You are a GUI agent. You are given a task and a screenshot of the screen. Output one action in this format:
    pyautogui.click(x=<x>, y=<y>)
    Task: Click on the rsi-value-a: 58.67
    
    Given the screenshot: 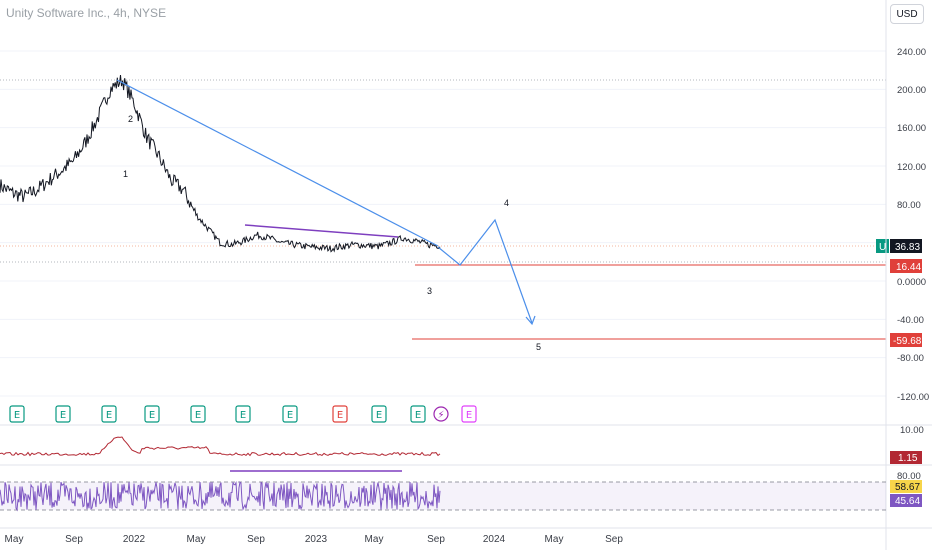 What is the action you would take?
    pyautogui.click(x=907, y=487)
    